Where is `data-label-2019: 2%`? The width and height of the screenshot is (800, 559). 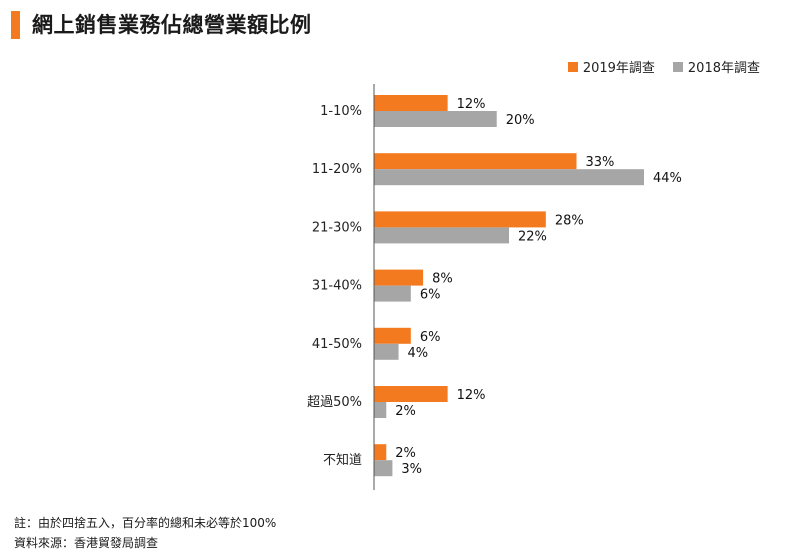
data-label-2019: 2% is located at coordinates (405, 453).